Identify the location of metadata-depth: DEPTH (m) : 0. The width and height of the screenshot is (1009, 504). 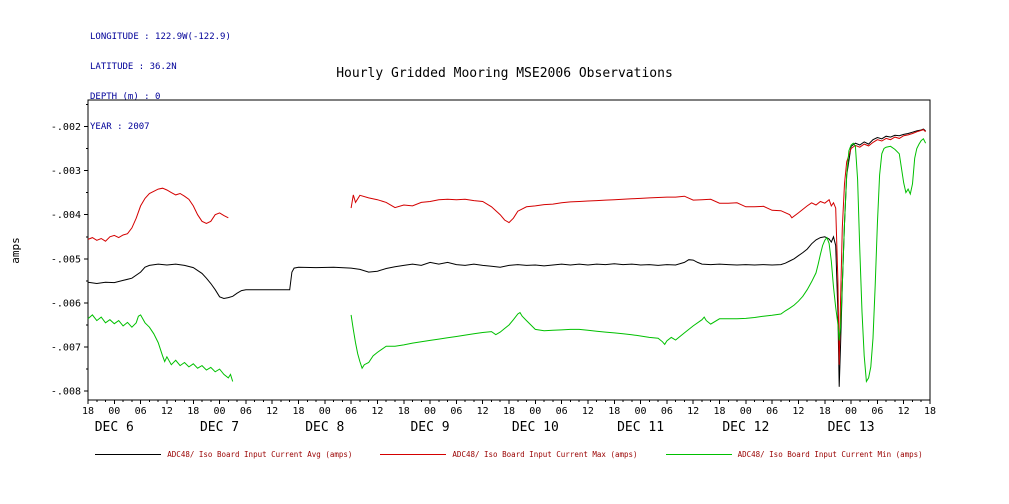
(125, 97).